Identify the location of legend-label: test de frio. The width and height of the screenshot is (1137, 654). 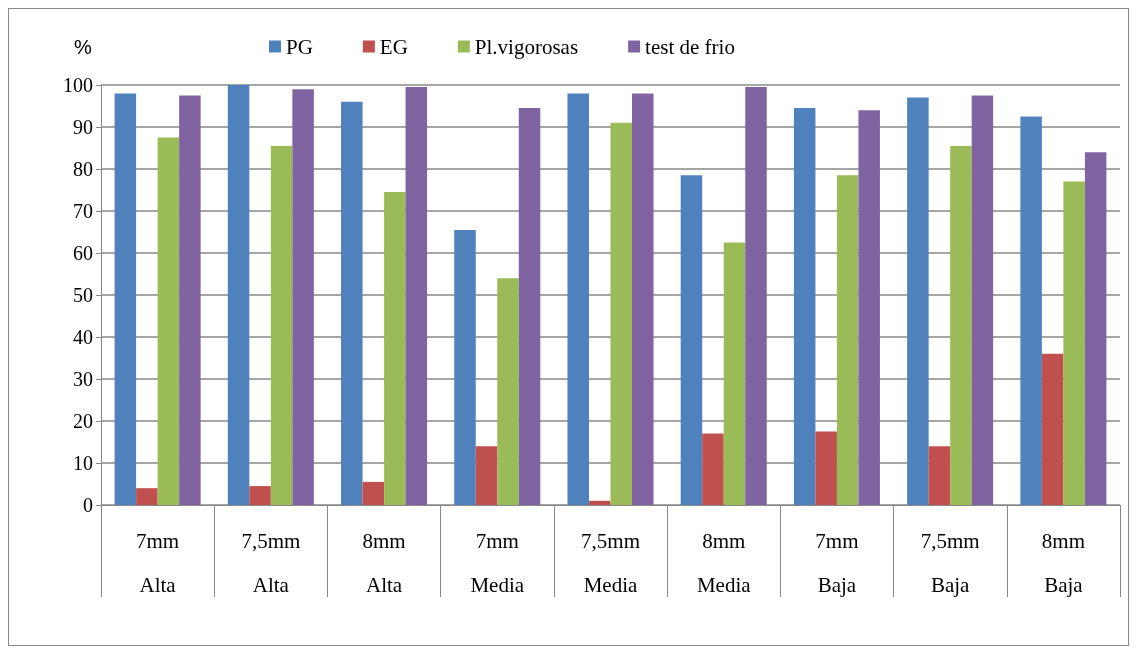
(690, 46).